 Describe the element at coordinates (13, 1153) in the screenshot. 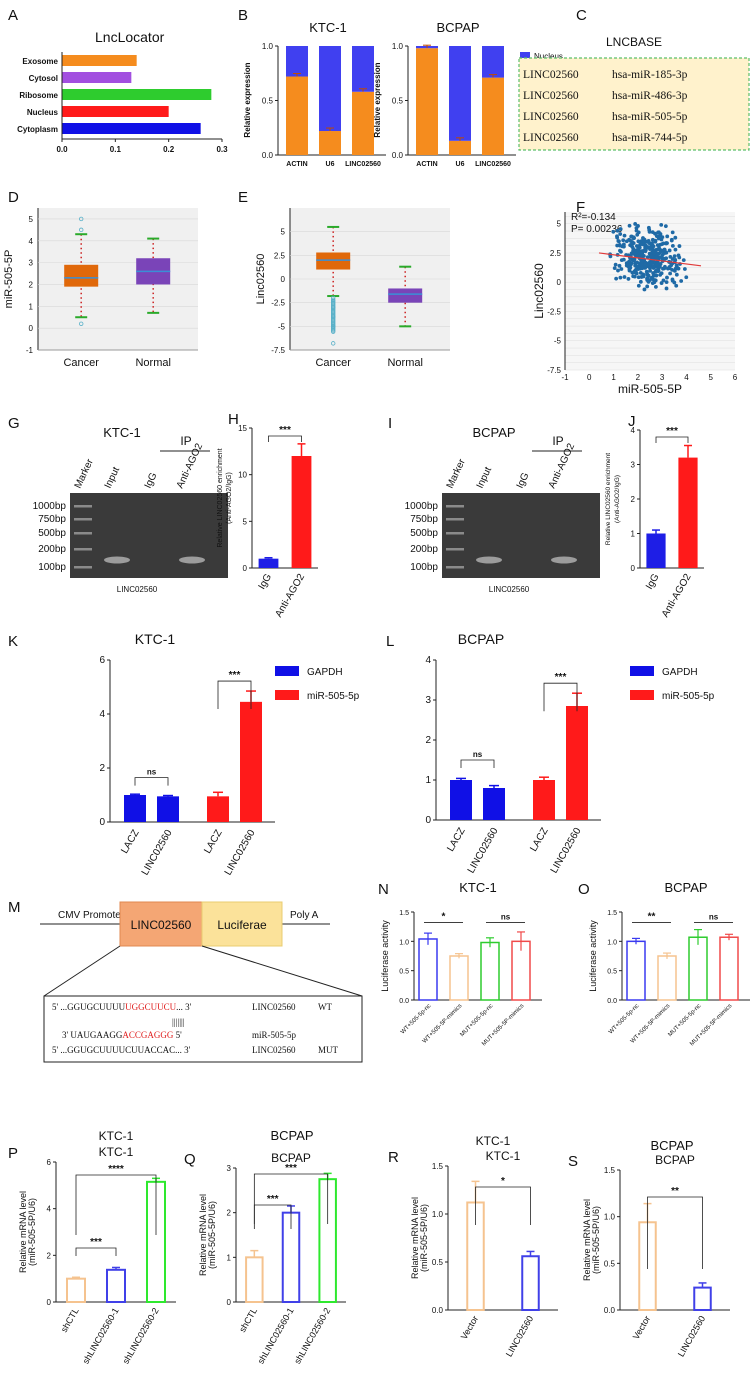

I see `panel-label: P` at that location.